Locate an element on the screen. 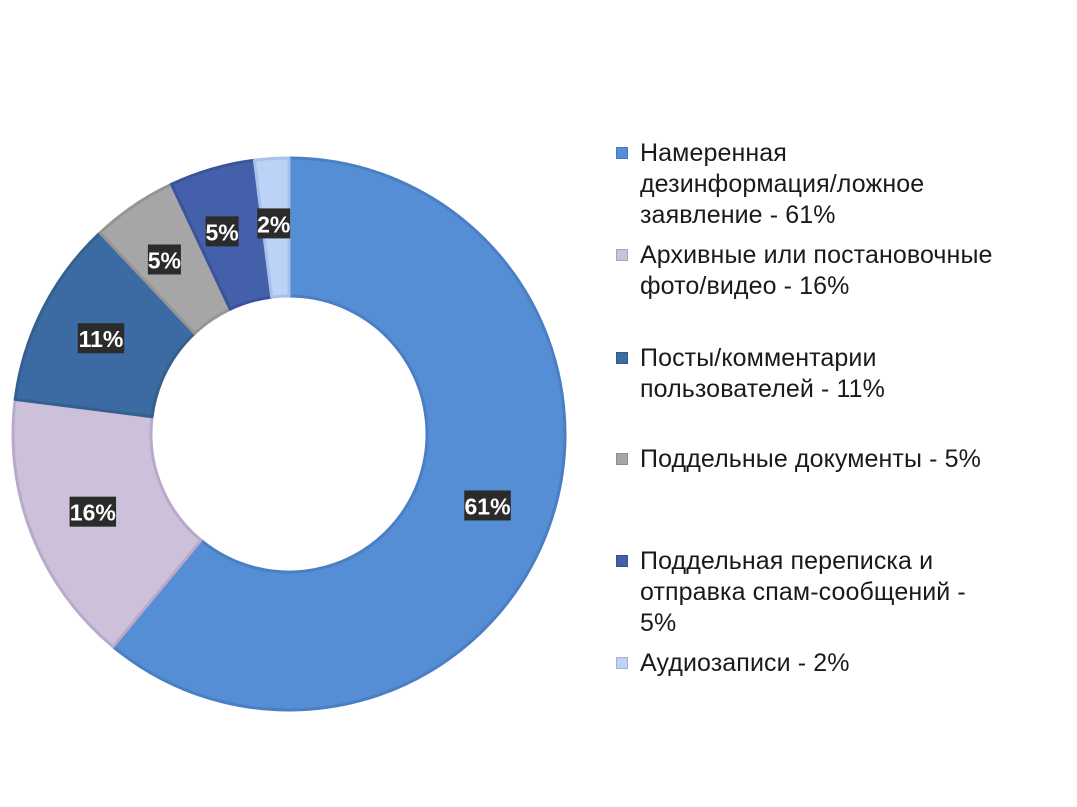 The width and height of the screenshot is (1077, 807). data-label-text-2: 16% is located at coordinates (93, 513).